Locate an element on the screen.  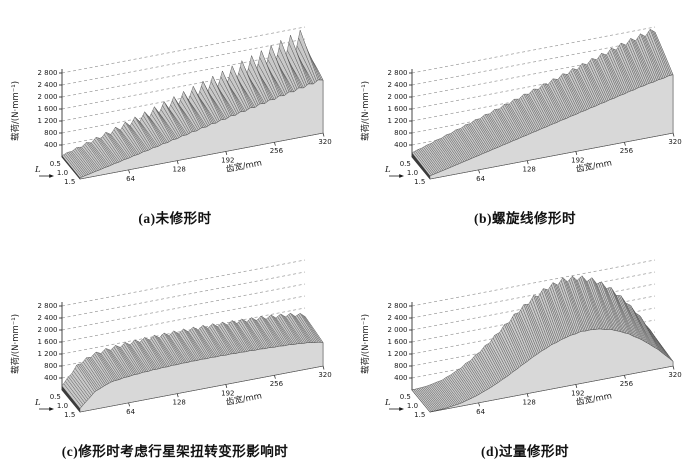
panel-caption-c: (c)修形时考虑行星架扭转变形影响时 is located at coordinates (175, 451).